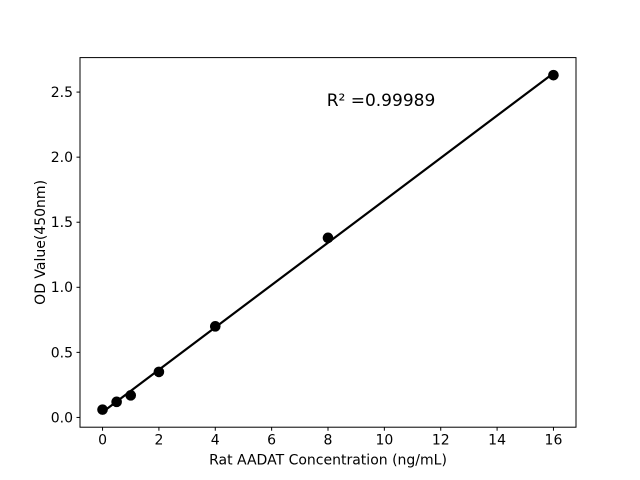 This screenshot has width=640, height=480. I want to click on y-tick-label: 2.5, so click(62, 93).